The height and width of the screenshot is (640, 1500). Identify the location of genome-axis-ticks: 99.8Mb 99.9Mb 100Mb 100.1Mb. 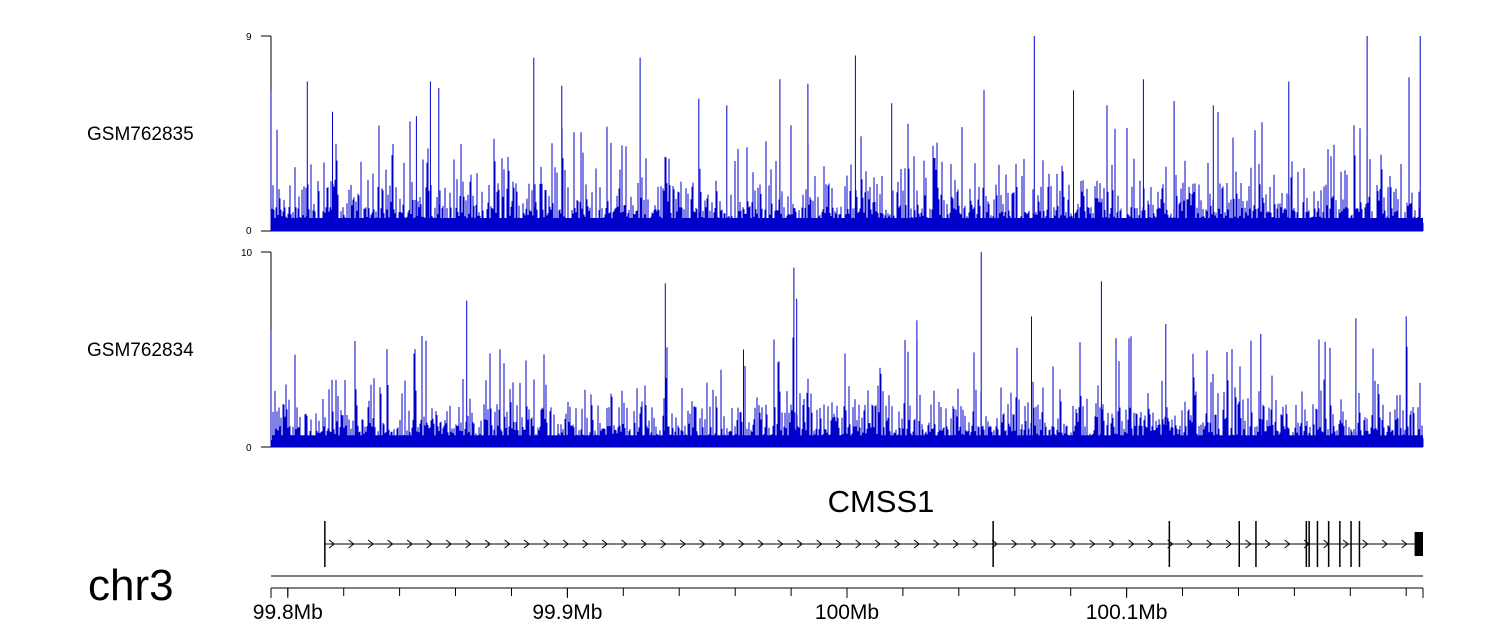
(838, 606).